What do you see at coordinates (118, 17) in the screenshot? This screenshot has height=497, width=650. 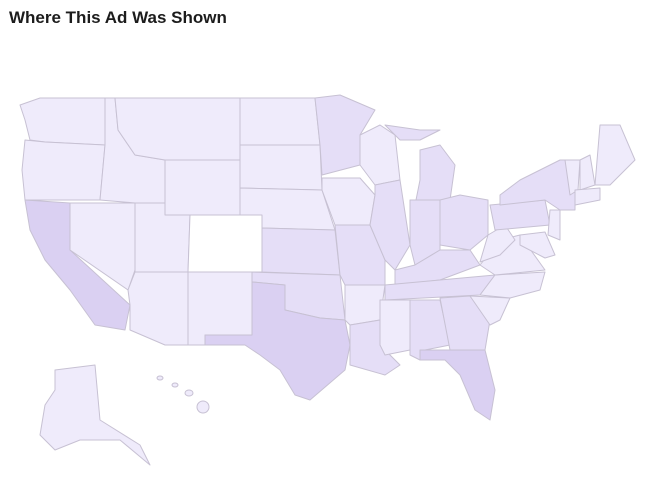 I see `title: Where This Ad Was Shown` at bounding box center [118, 17].